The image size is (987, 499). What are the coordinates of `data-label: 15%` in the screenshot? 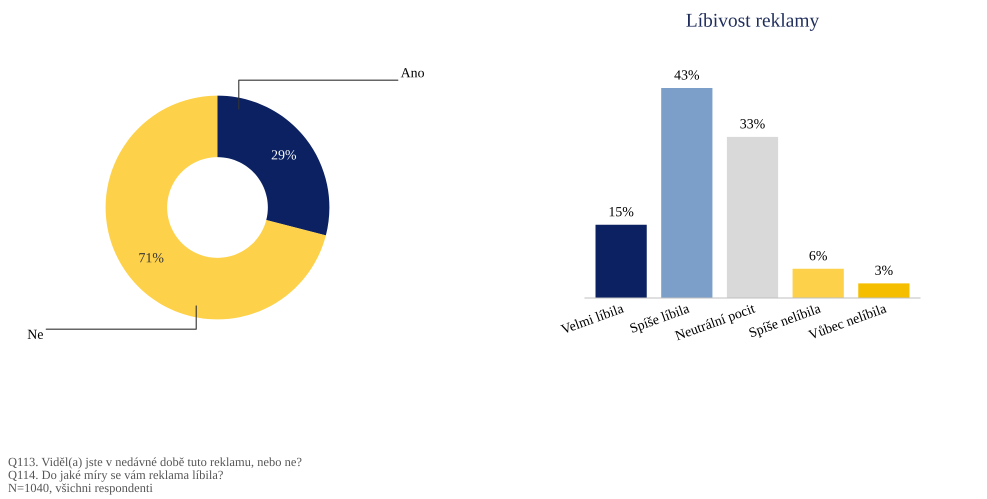 It's located at (622, 211).